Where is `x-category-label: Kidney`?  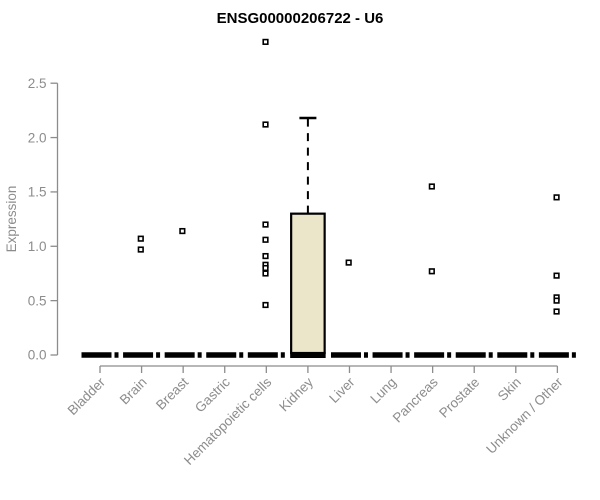 x-category-label: Kidney is located at coordinates (296, 394).